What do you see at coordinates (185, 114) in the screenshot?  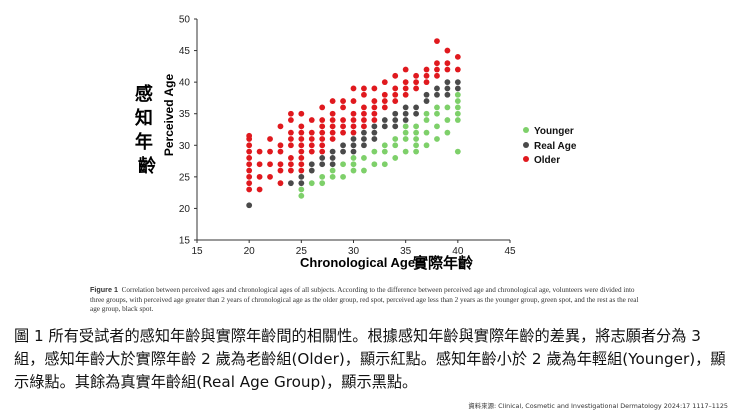 I see `y-tick-label: 35` at bounding box center [185, 114].